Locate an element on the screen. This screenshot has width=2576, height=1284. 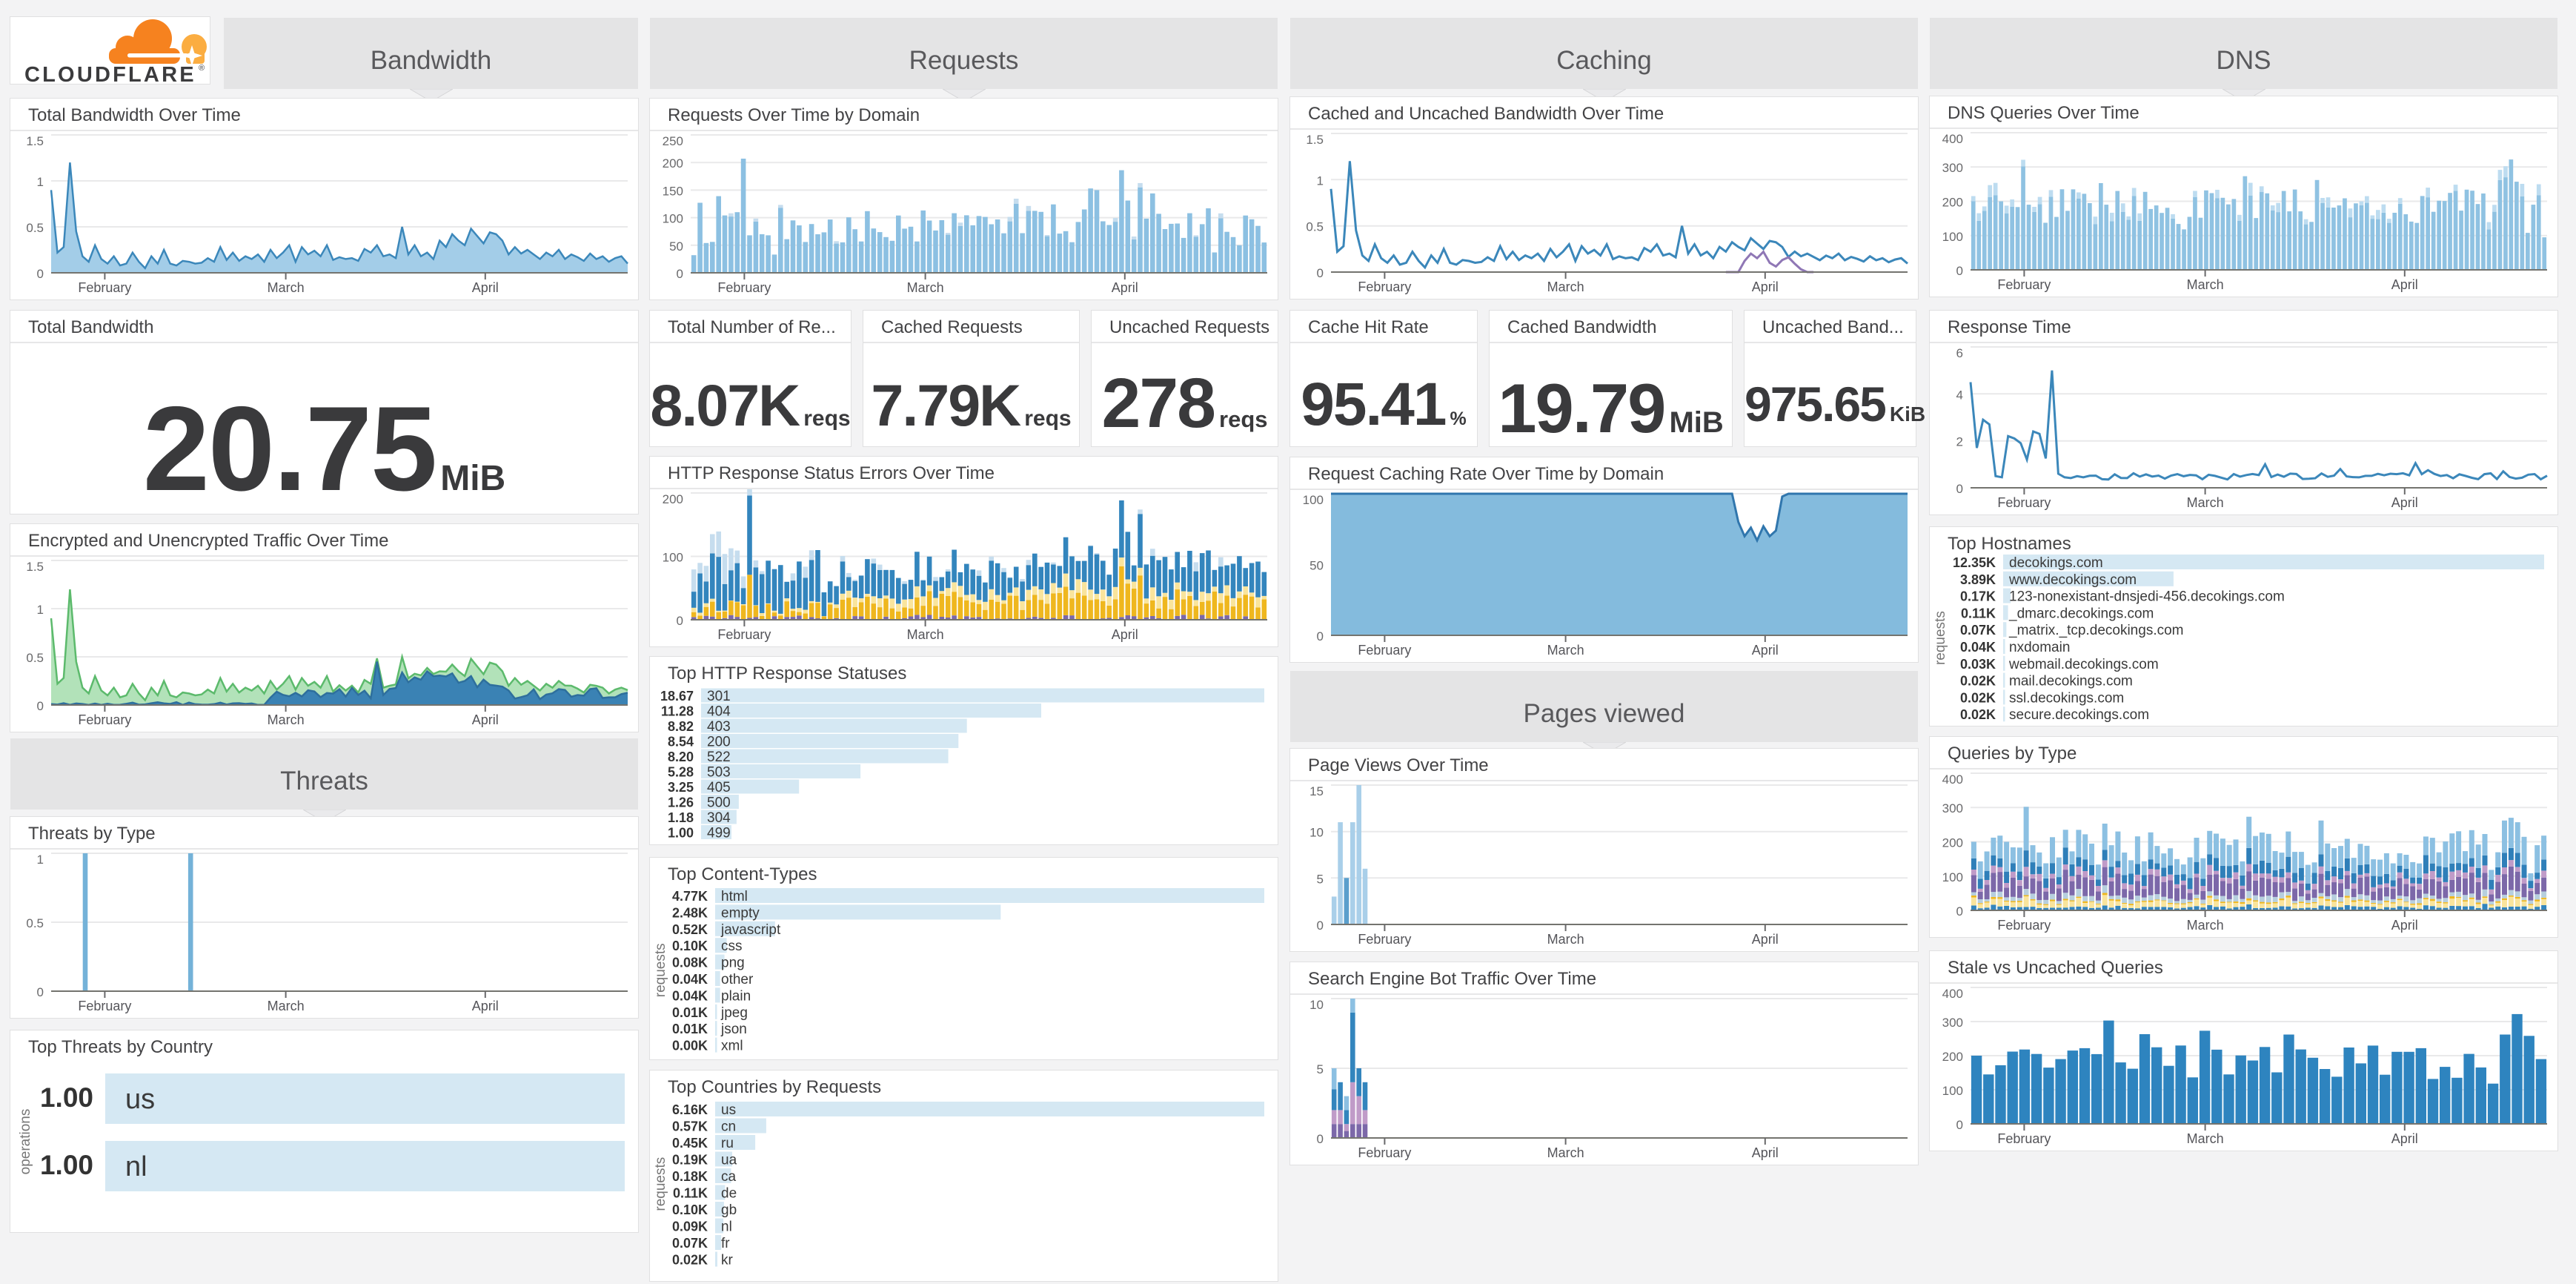
svg-text: 0.5 is located at coordinates (35, 923).